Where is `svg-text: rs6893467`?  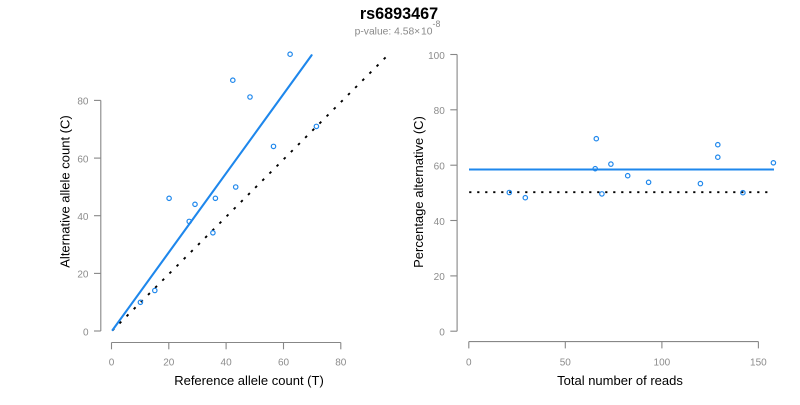
svg-text: rs6893467 is located at coordinates (399, 14).